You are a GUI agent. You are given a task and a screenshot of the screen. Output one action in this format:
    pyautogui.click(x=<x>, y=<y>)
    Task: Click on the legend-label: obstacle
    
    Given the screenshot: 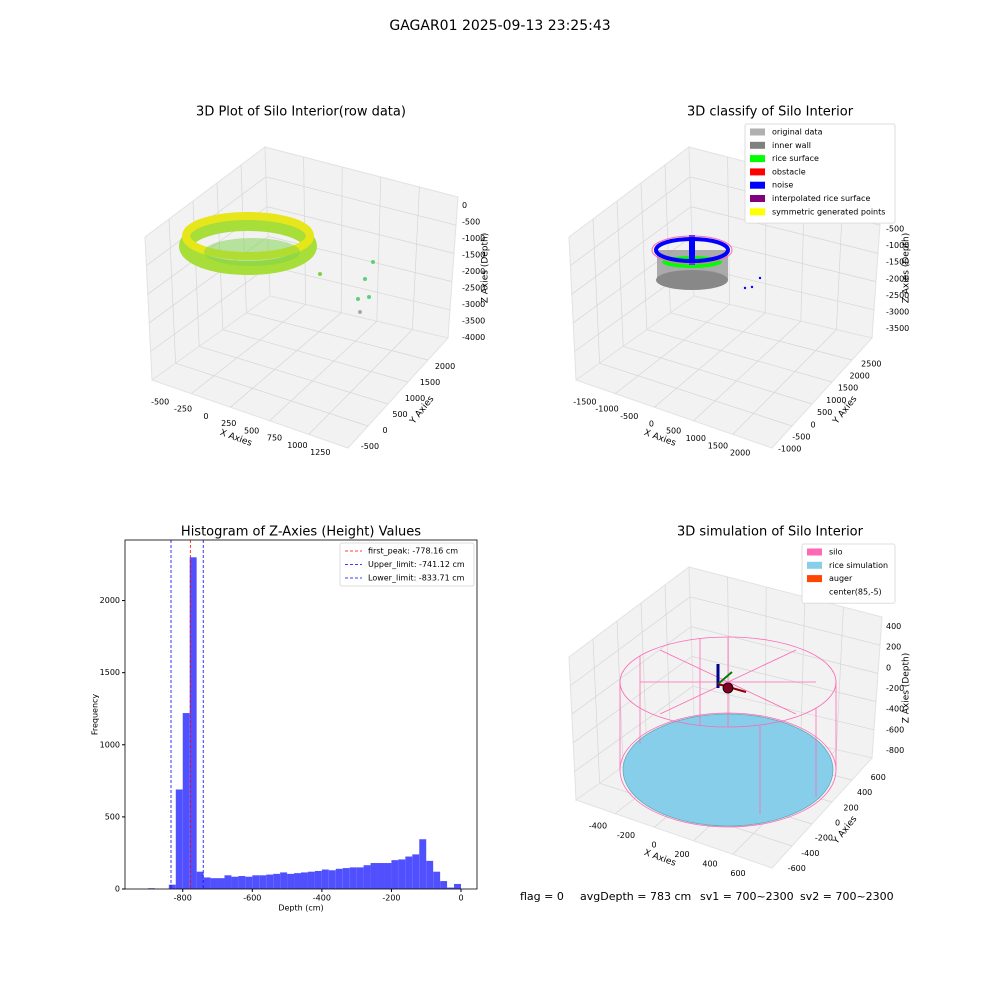 What is the action you would take?
    pyautogui.click(x=789, y=171)
    